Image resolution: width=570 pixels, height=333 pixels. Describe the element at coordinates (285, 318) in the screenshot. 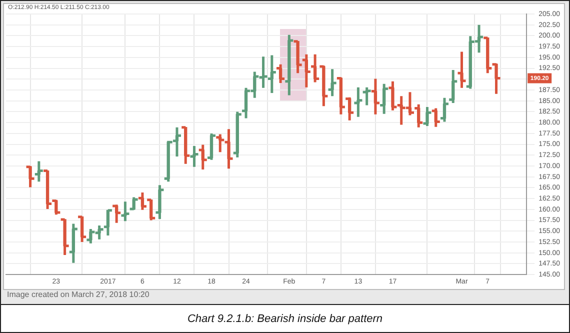

I see `text: Chart 9.2.1.b: Bearish inside bar pattern` at that location.